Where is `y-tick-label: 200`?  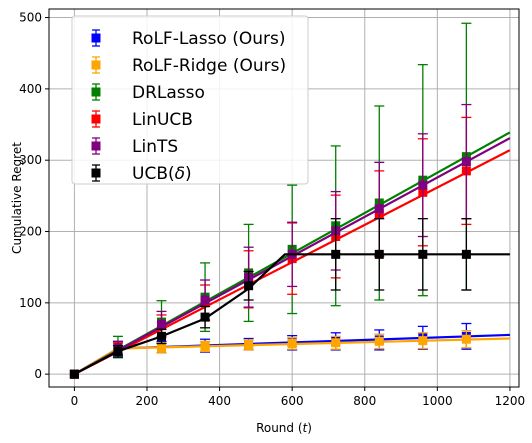 y-tick-label: 200 is located at coordinates (30, 232).